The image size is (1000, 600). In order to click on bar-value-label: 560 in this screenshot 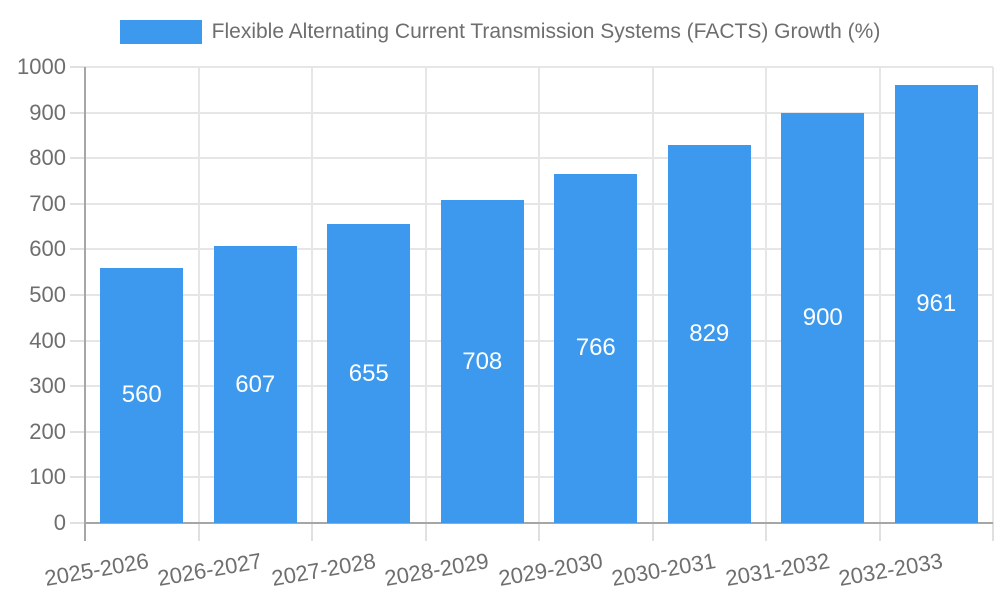, I will do `click(141, 395)`.